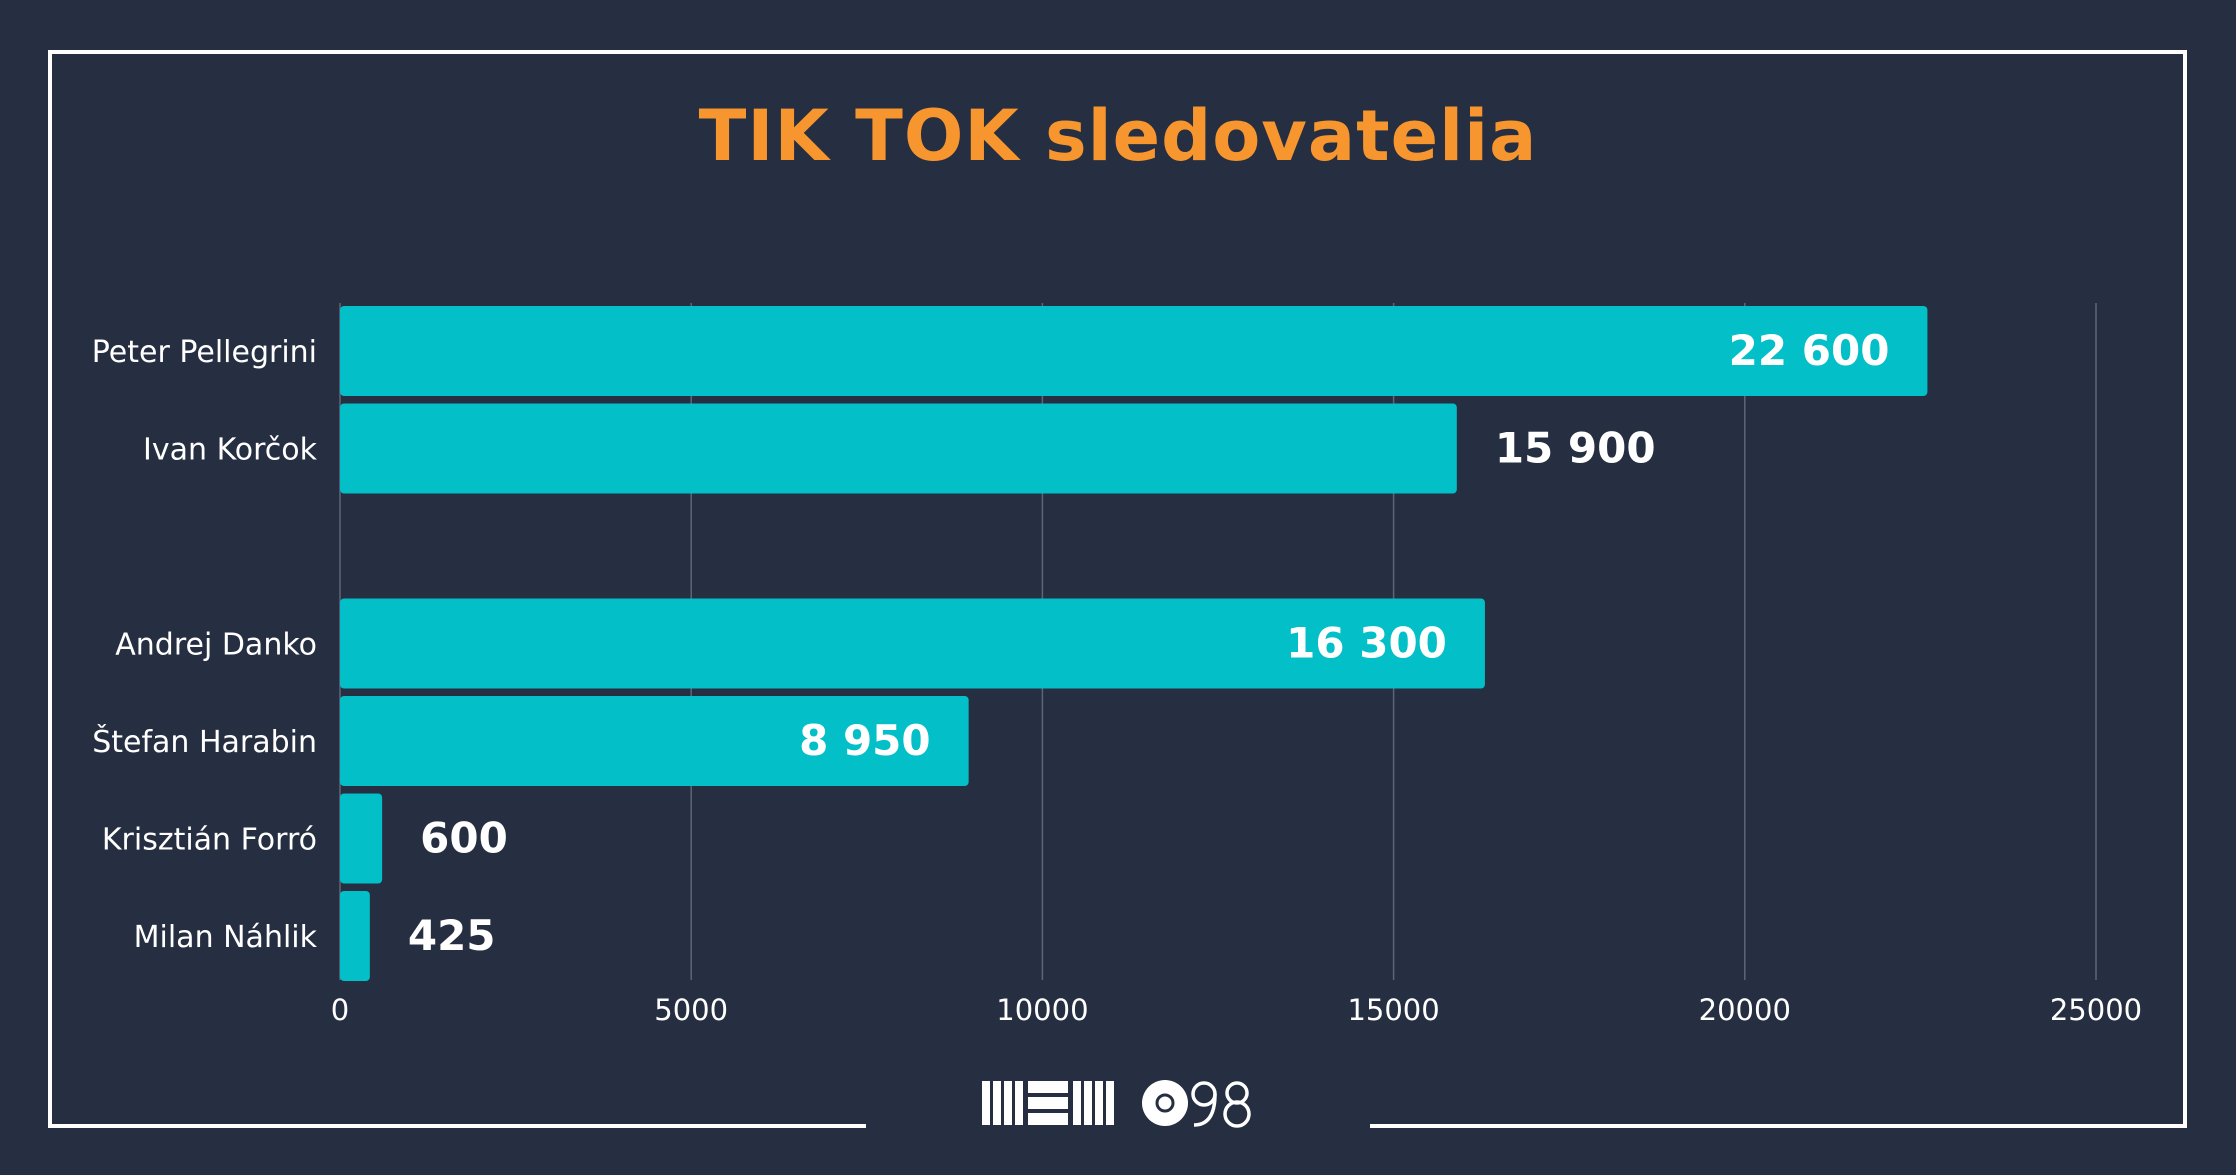 This screenshot has width=2236, height=1175. Describe the element at coordinates (230, 450) in the screenshot. I see `category-label: Ivan Korčok` at that location.